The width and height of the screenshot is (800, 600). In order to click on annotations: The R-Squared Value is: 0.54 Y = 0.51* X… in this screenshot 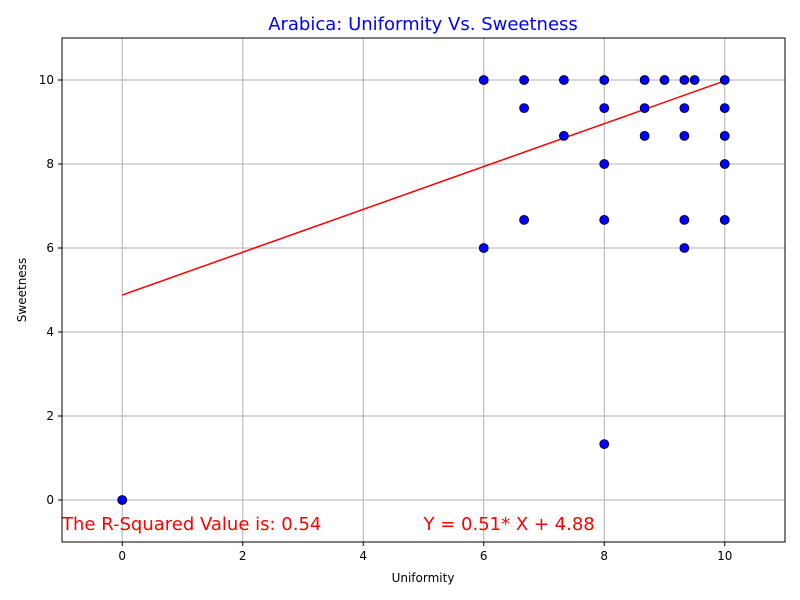, I will do `click(328, 524)`.